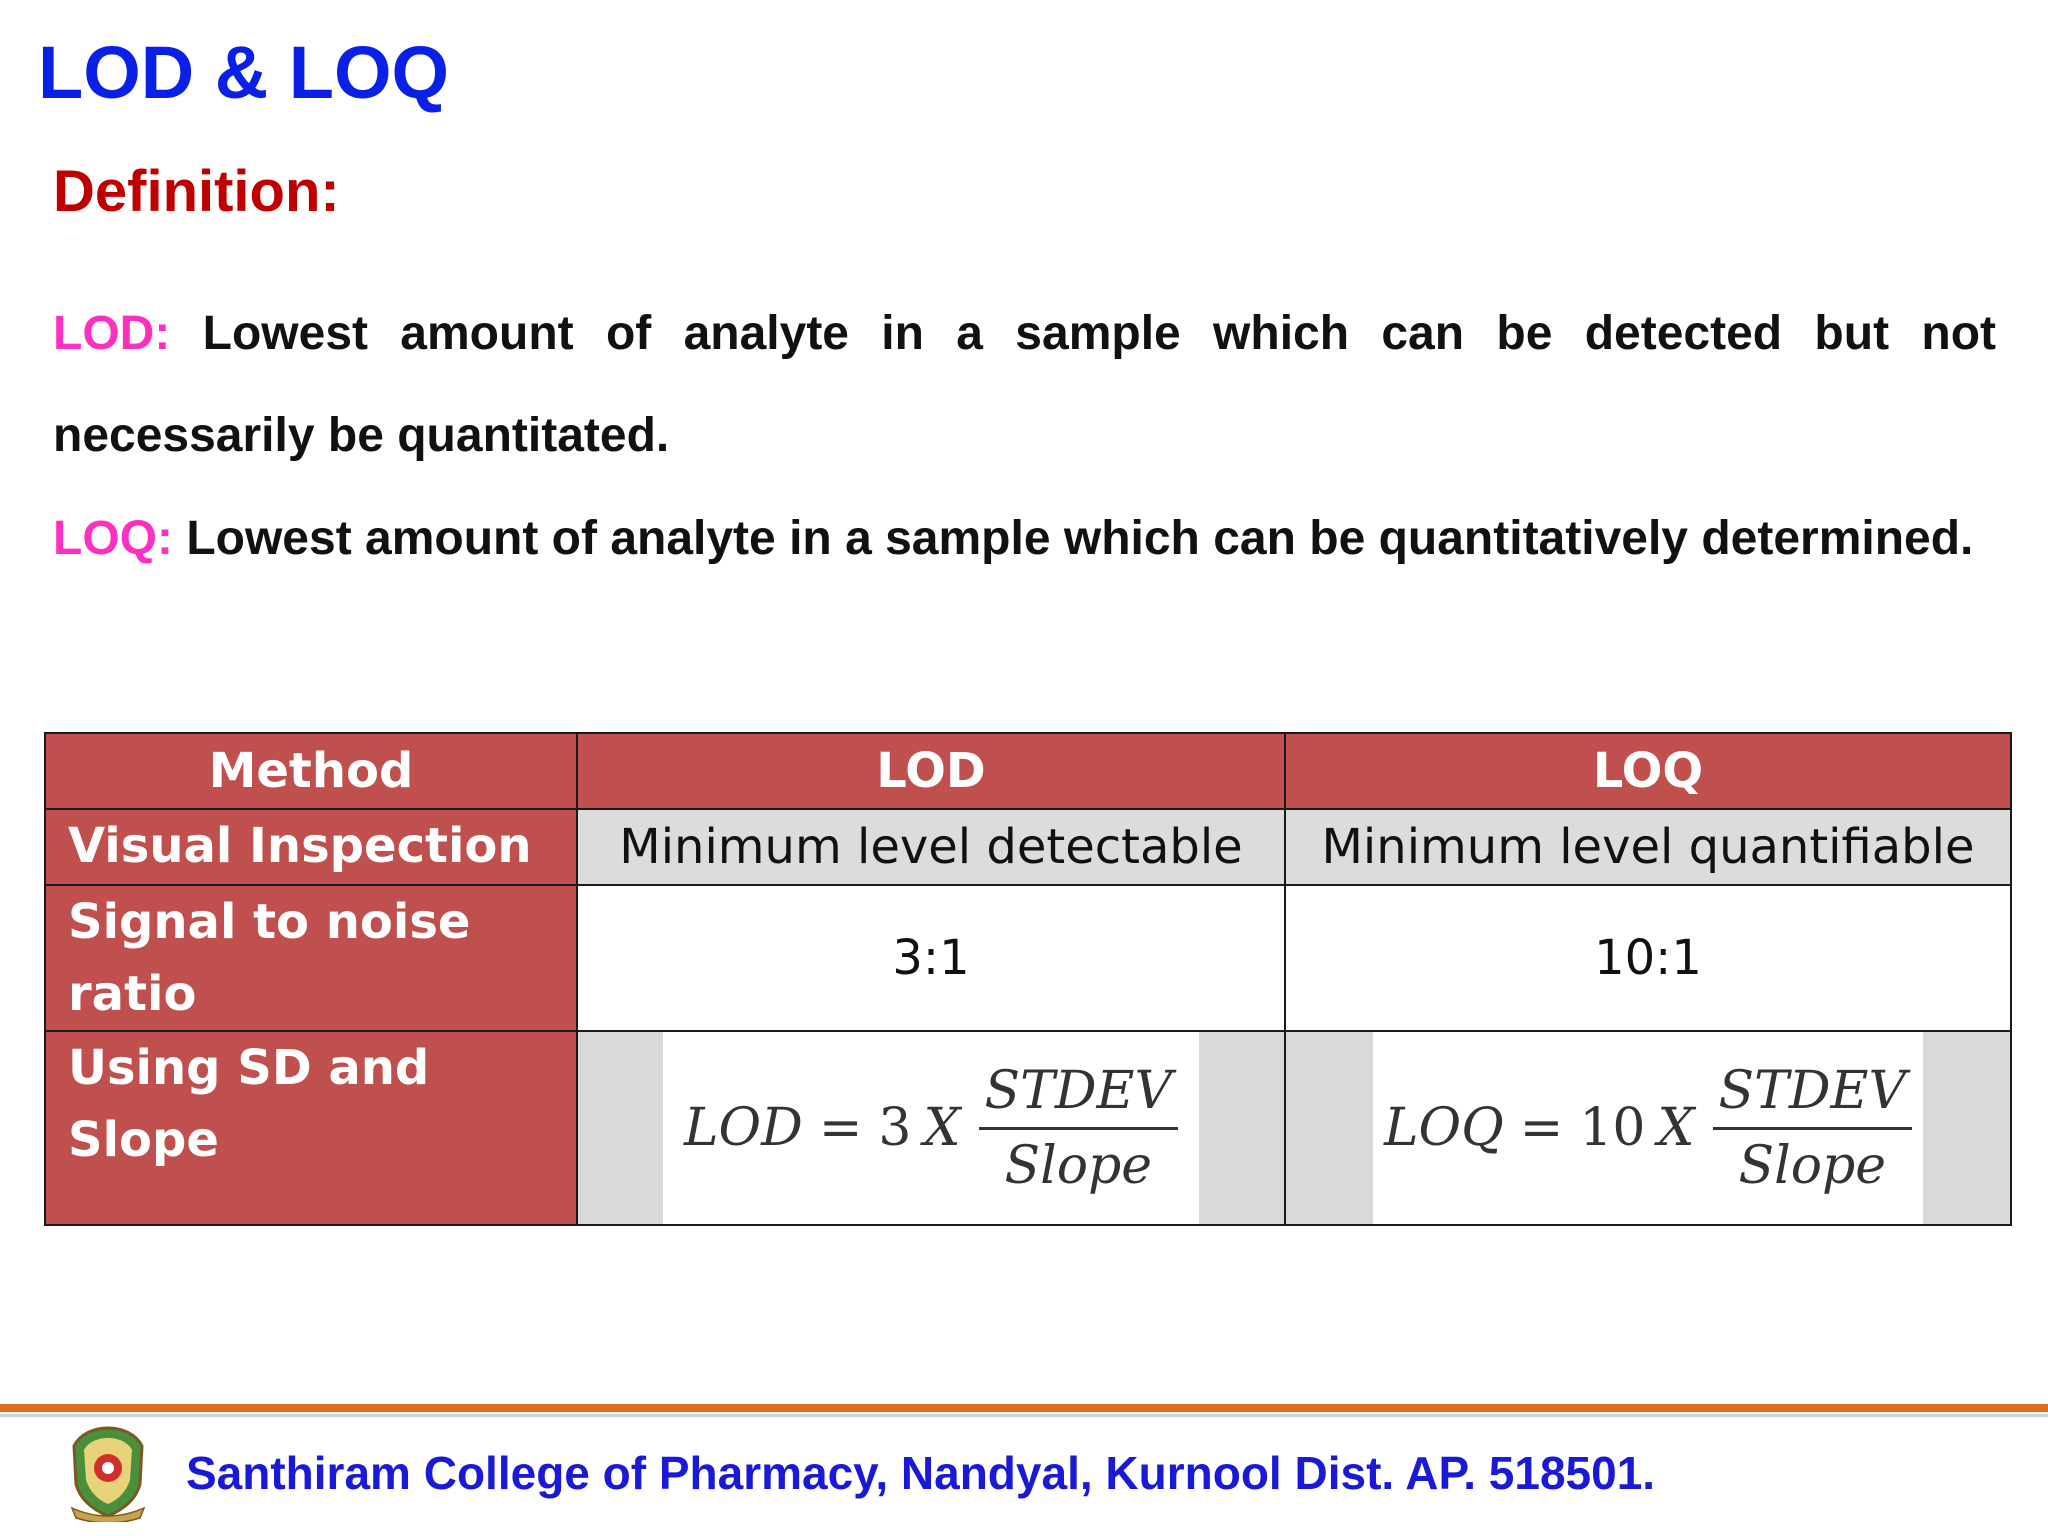 This screenshot has width=2048, height=1536. I want to click on table-row: Using SD and Slope LOD = 3 X STDEV Slope, so click(1028, 1128).